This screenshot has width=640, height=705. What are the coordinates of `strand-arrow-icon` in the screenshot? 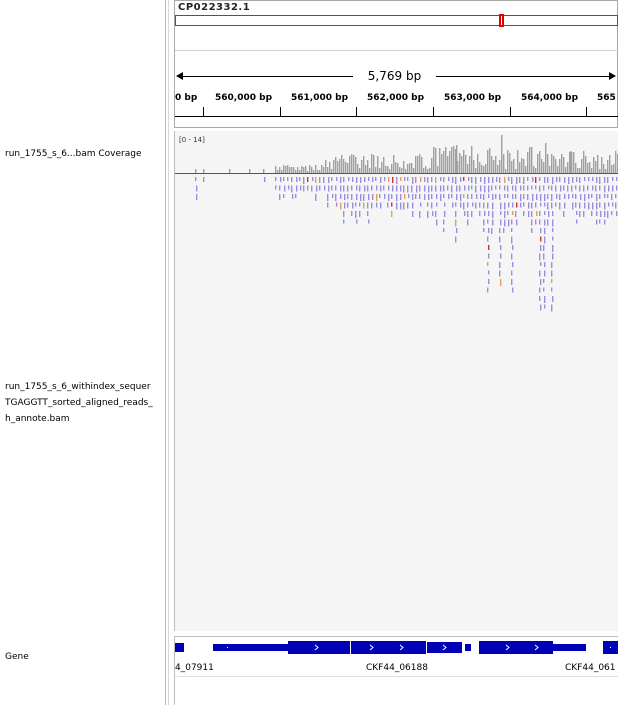 It's located at (536, 647).